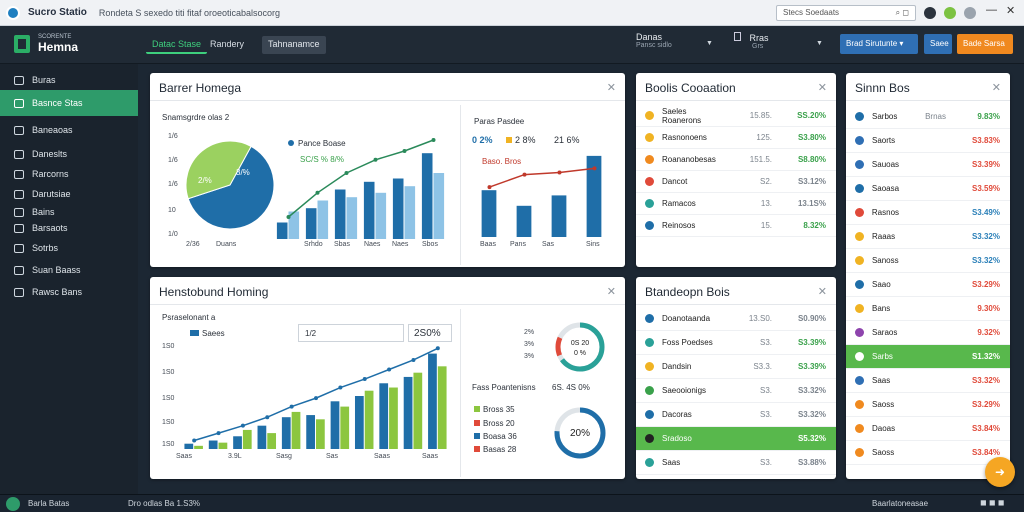  I want to click on sidebar-item-daneslts: Daneslts, so click(69, 154).